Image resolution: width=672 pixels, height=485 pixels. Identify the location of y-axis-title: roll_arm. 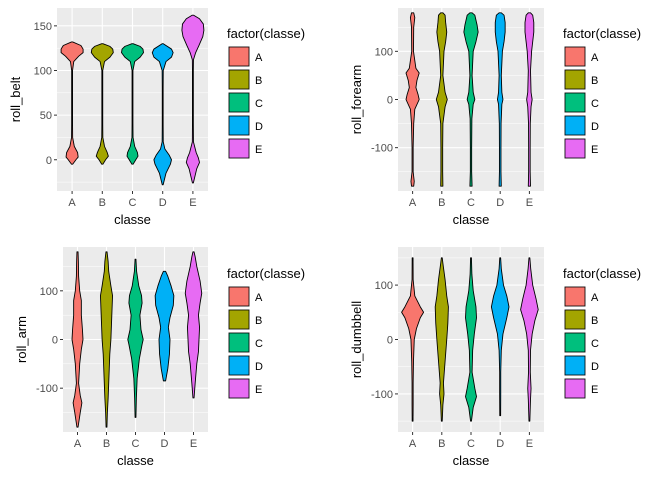
(21, 339).